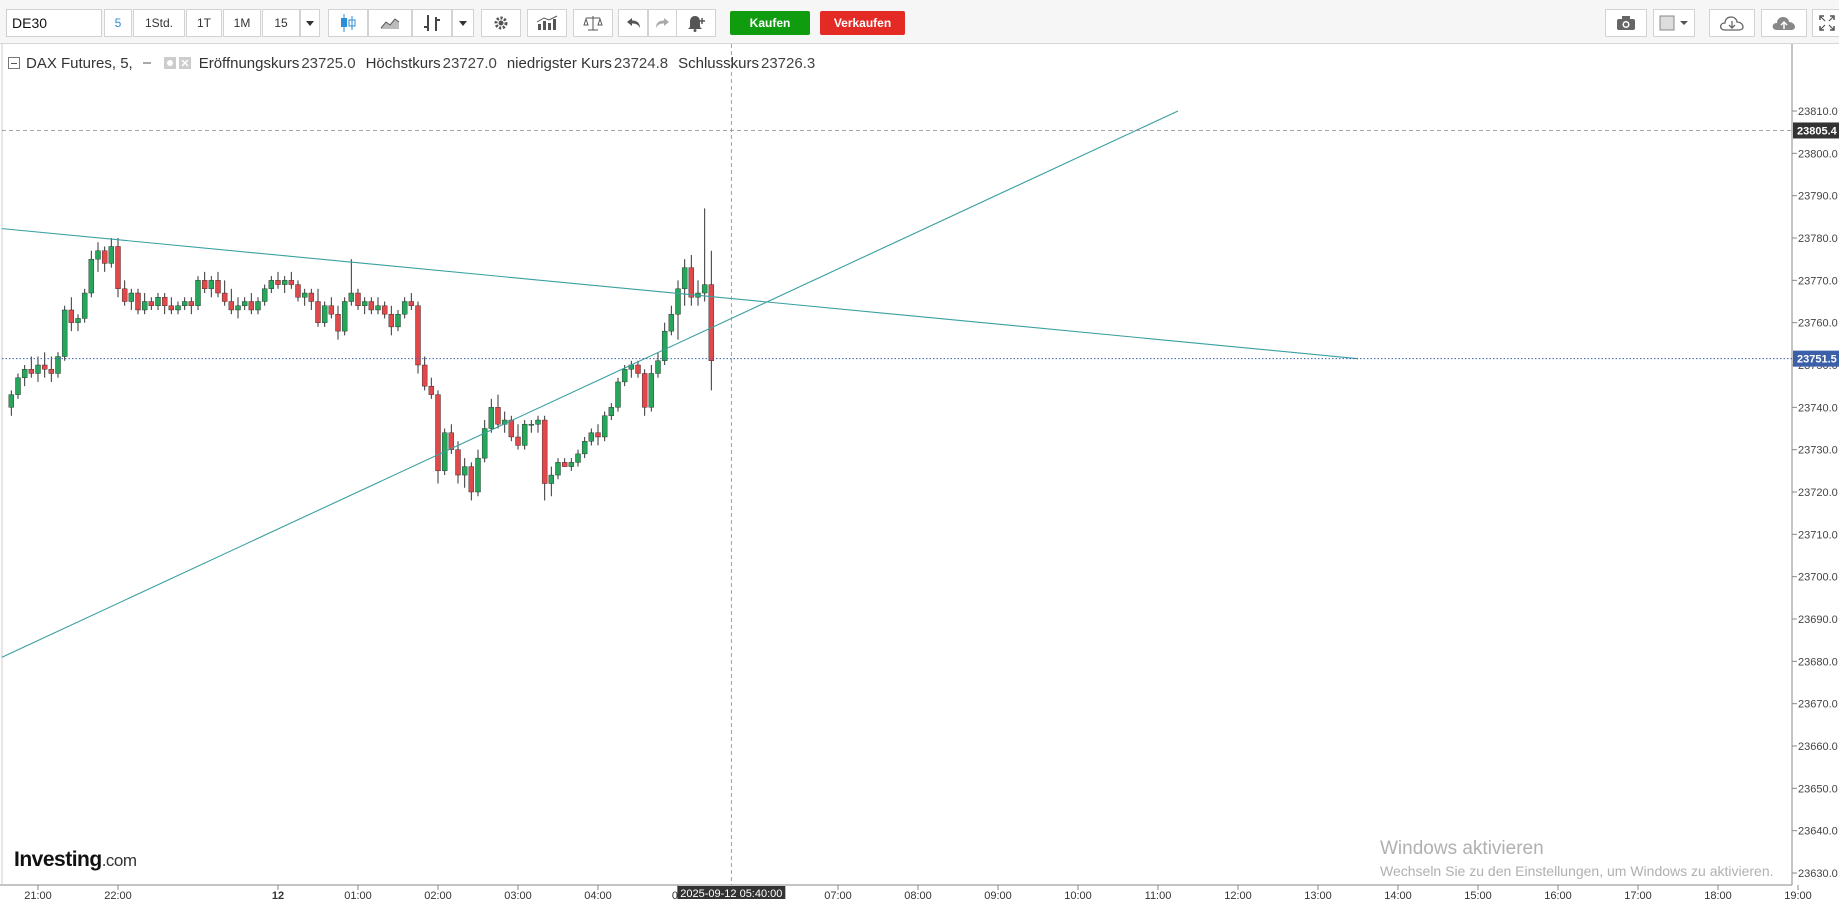  What do you see at coordinates (249, 63) in the screenshot?
I see `open-label: Eröffnungskurs` at bounding box center [249, 63].